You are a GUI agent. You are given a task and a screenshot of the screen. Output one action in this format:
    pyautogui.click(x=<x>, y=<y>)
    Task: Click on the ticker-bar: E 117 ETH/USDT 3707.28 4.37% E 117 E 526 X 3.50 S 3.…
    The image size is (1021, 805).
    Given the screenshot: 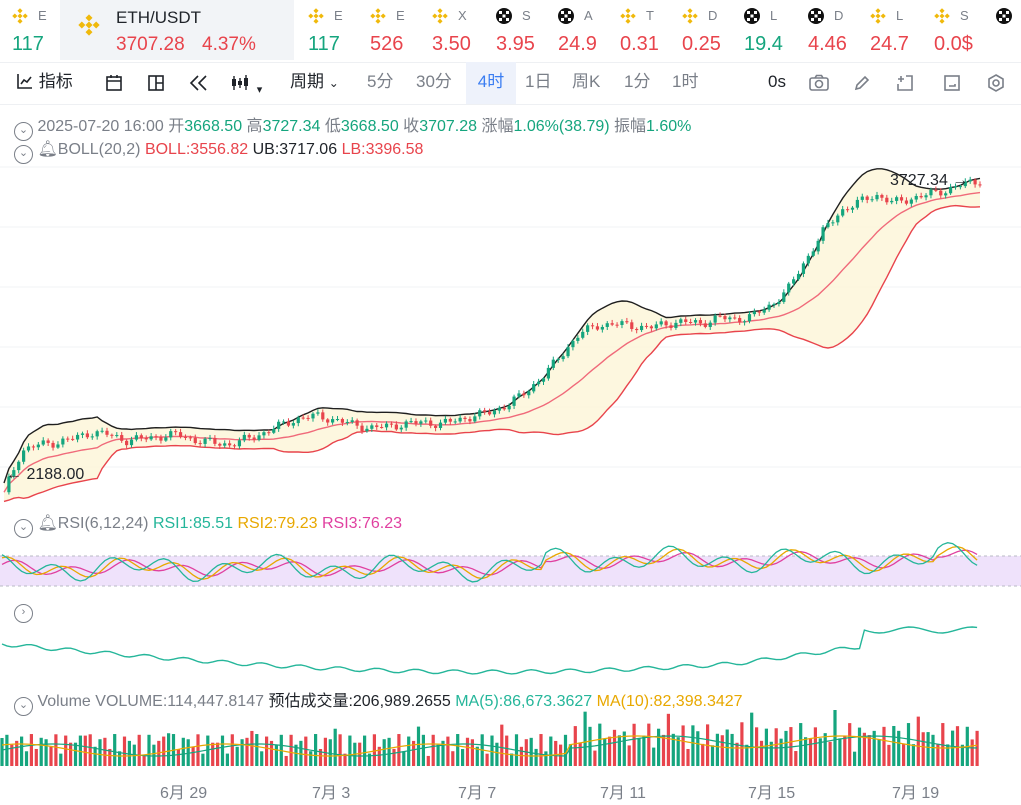 What is the action you would take?
    pyautogui.click(x=510, y=31)
    